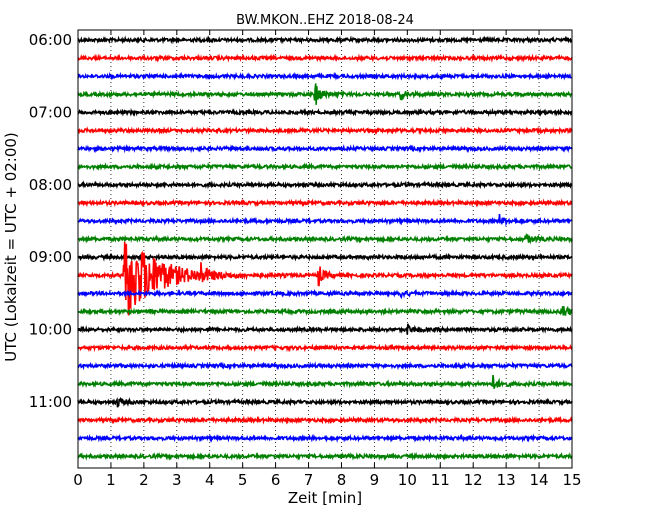 The image size is (650, 520). I want to click on y-tick-label: 09:00, so click(50, 257).